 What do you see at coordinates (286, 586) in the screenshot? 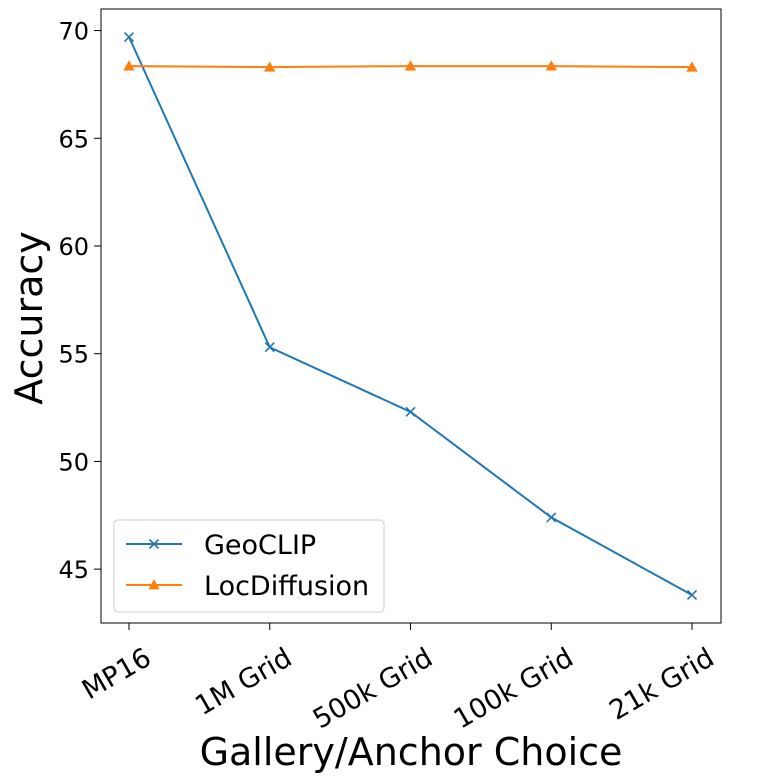
I see `legend-label-locdiffusion: LocDiffusion` at bounding box center [286, 586].